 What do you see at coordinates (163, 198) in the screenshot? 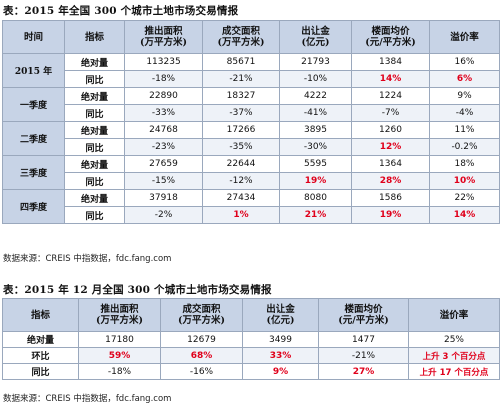
I see `cell-supply: 37918` at bounding box center [163, 198].